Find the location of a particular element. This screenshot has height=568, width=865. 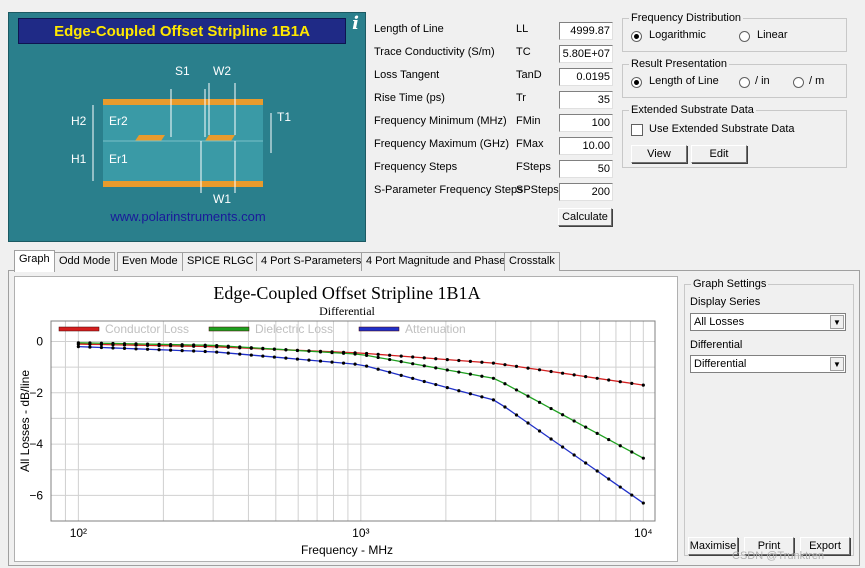

tab-odd-mode: Odd Mode is located at coordinates (85, 261).